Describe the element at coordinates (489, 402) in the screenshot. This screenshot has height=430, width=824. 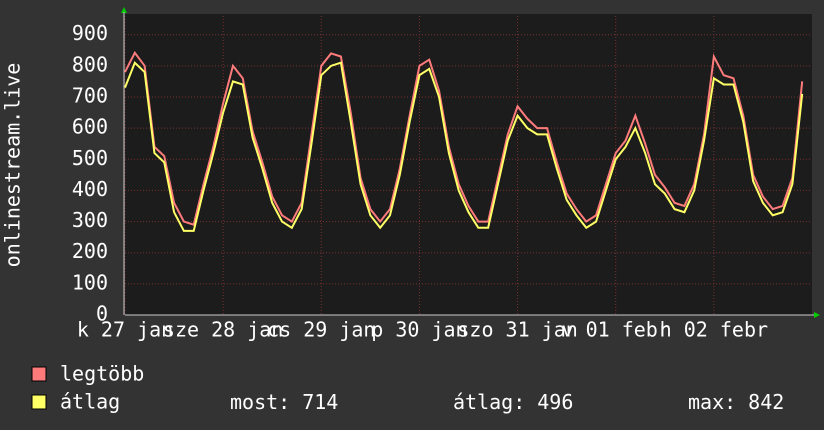
I see `stat-label: átlag:` at that location.